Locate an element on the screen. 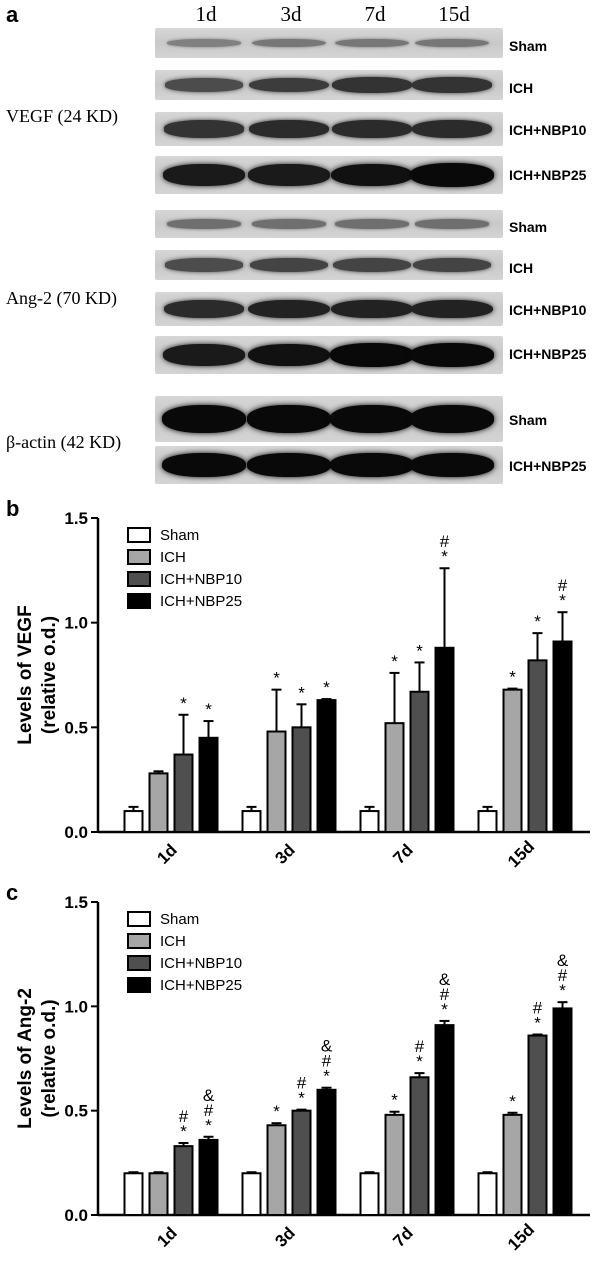 The height and width of the screenshot is (1271, 598). y-axis-label: Levels of VEGF is located at coordinates (25, 674).